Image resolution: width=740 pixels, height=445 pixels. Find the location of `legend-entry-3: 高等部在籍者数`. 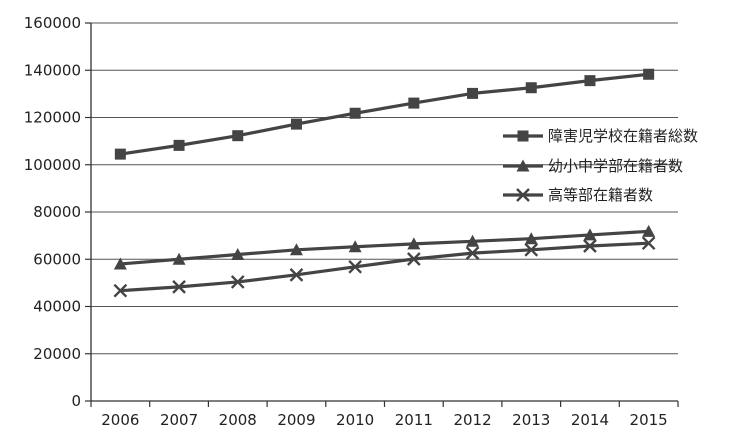

legend-entry-3: 高等部在籍者数 is located at coordinates (578, 195).